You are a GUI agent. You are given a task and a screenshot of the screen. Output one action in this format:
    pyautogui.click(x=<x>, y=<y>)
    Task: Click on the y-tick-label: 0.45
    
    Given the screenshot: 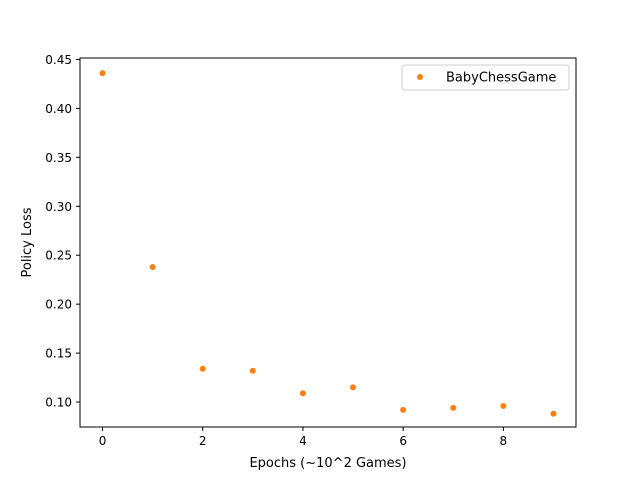 What is the action you would take?
    pyautogui.click(x=58, y=60)
    